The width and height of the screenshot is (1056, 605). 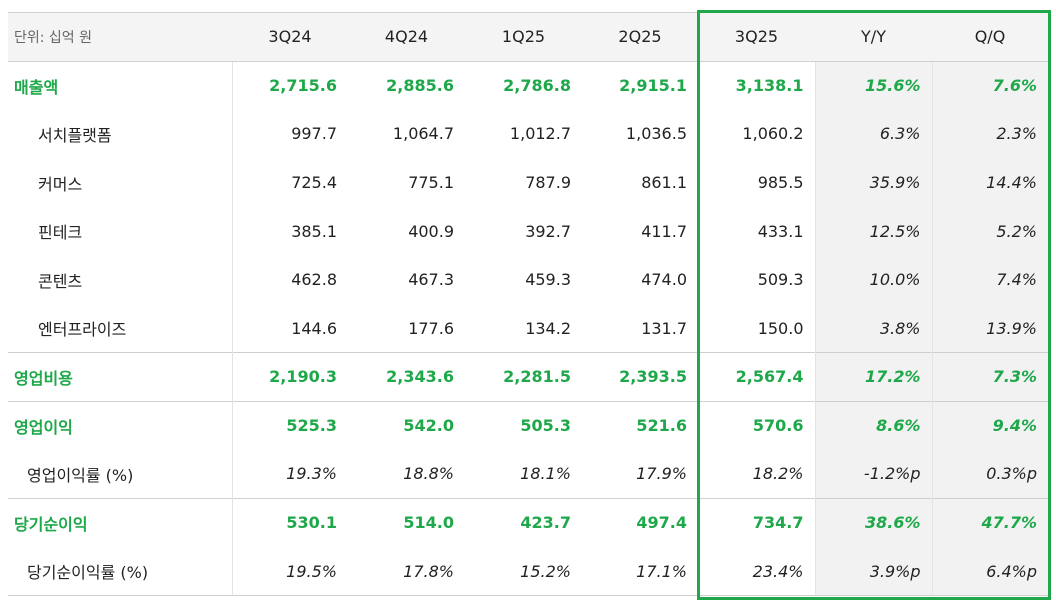 What do you see at coordinates (989, 377) in the screenshot?
I see `cell: 7.3%` at bounding box center [989, 377].